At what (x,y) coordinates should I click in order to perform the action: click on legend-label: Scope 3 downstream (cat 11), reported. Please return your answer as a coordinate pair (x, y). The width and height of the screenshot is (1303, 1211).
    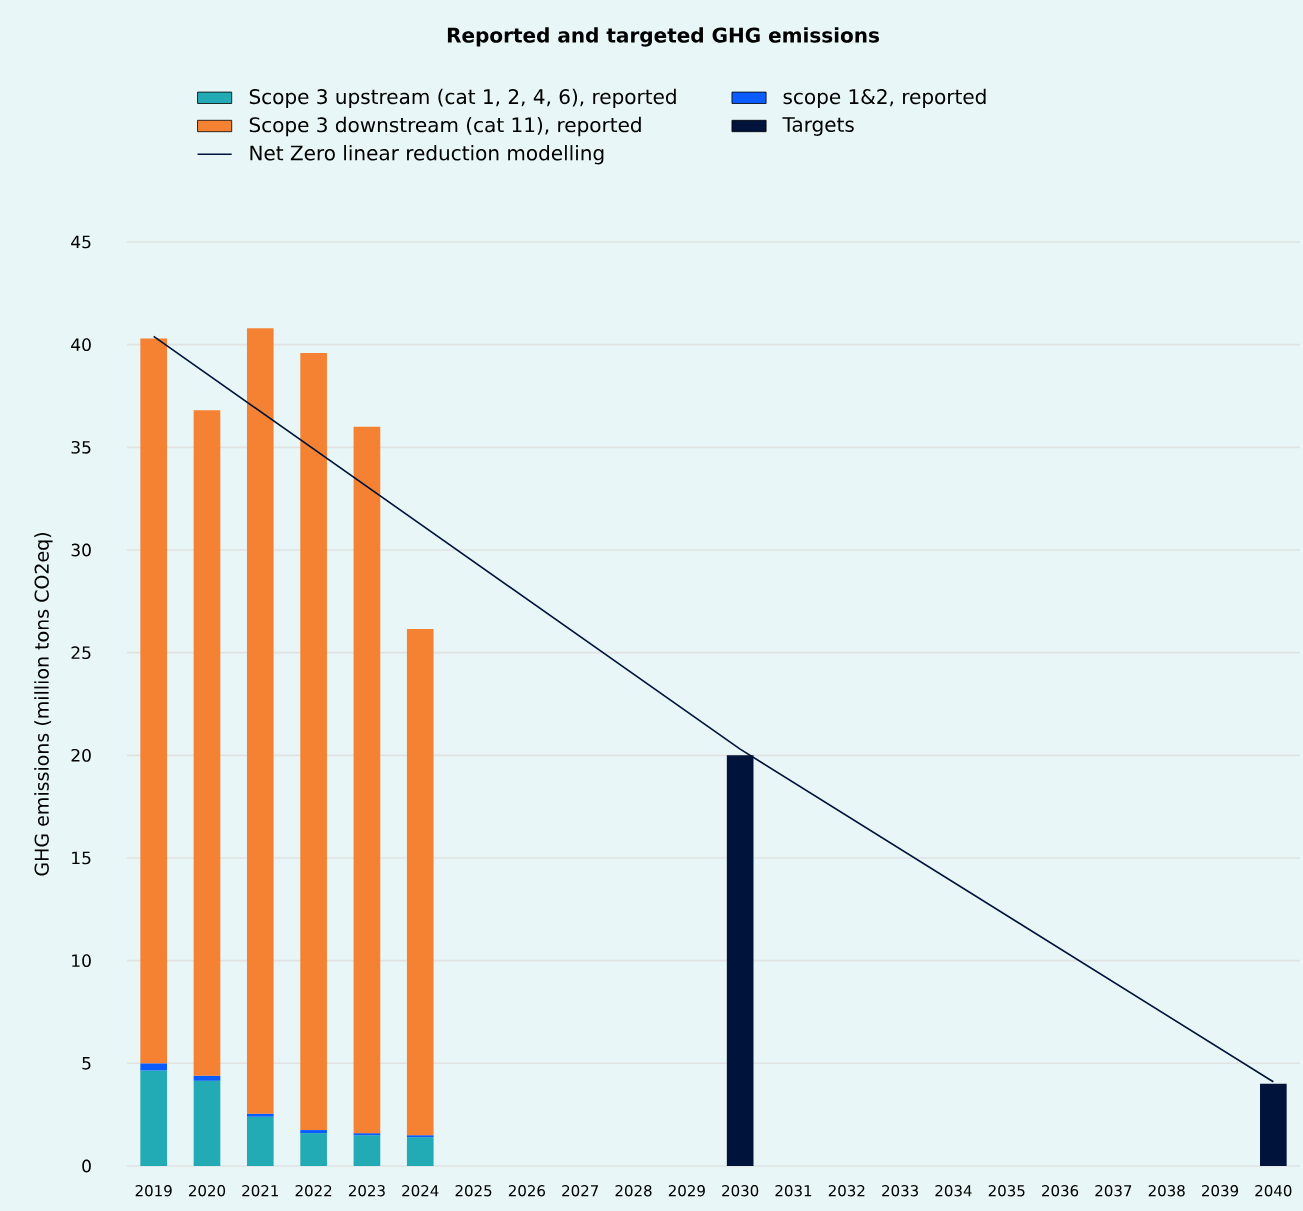
    Looking at the image, I should click on (445, 126).